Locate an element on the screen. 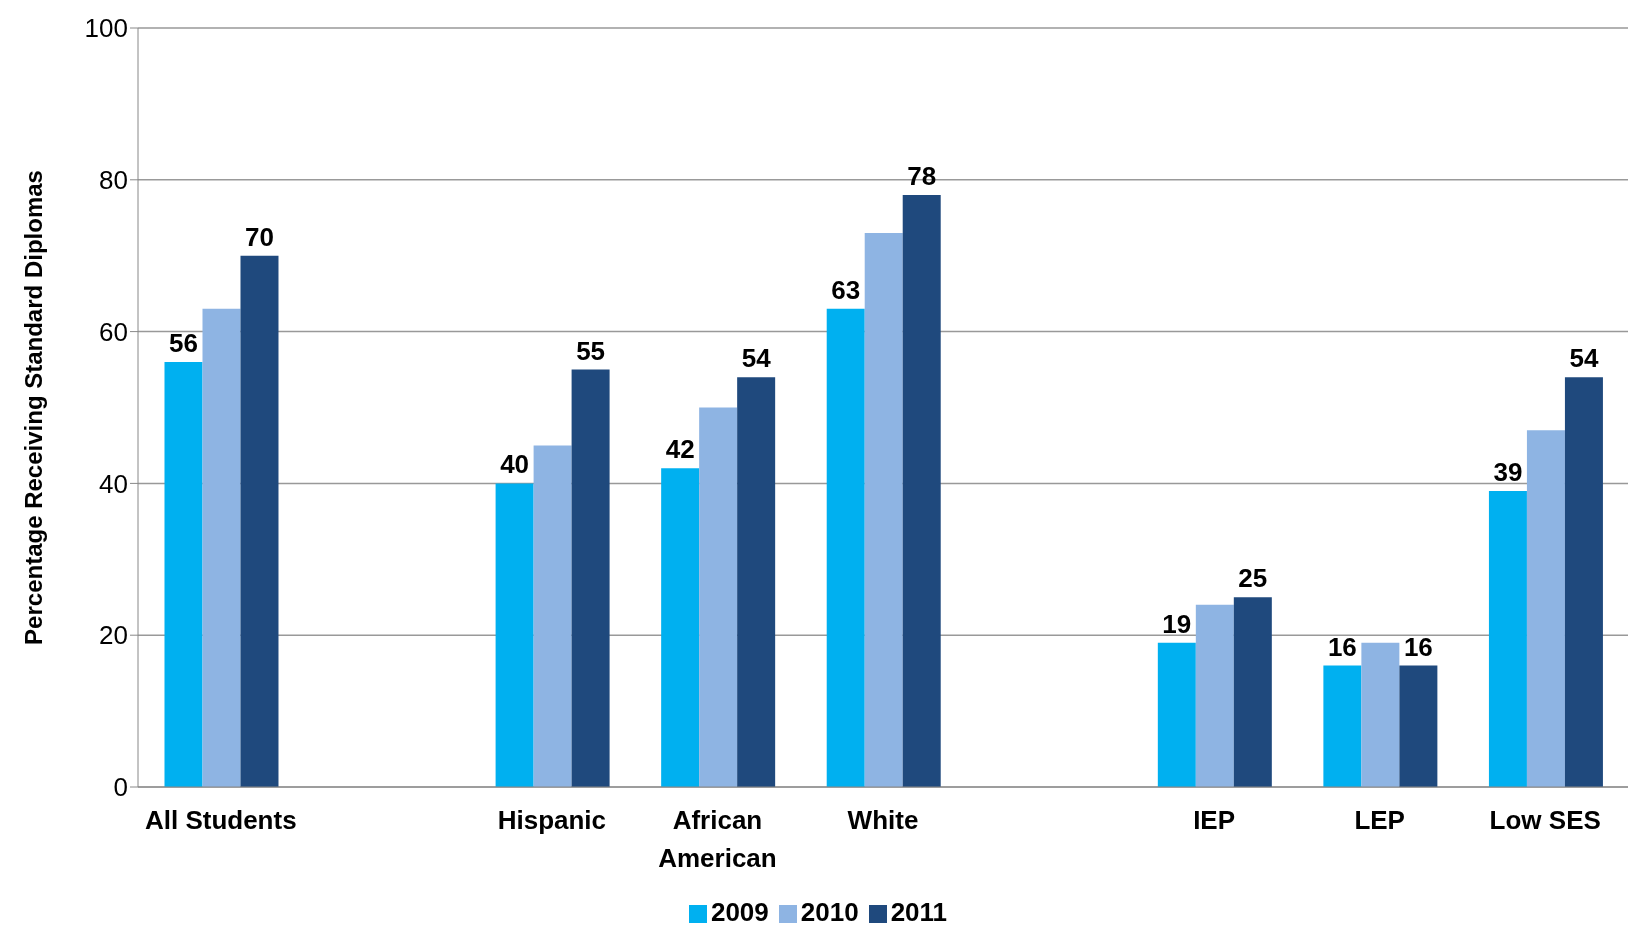  data-label: 39 is located at coordinates (1508, 471).